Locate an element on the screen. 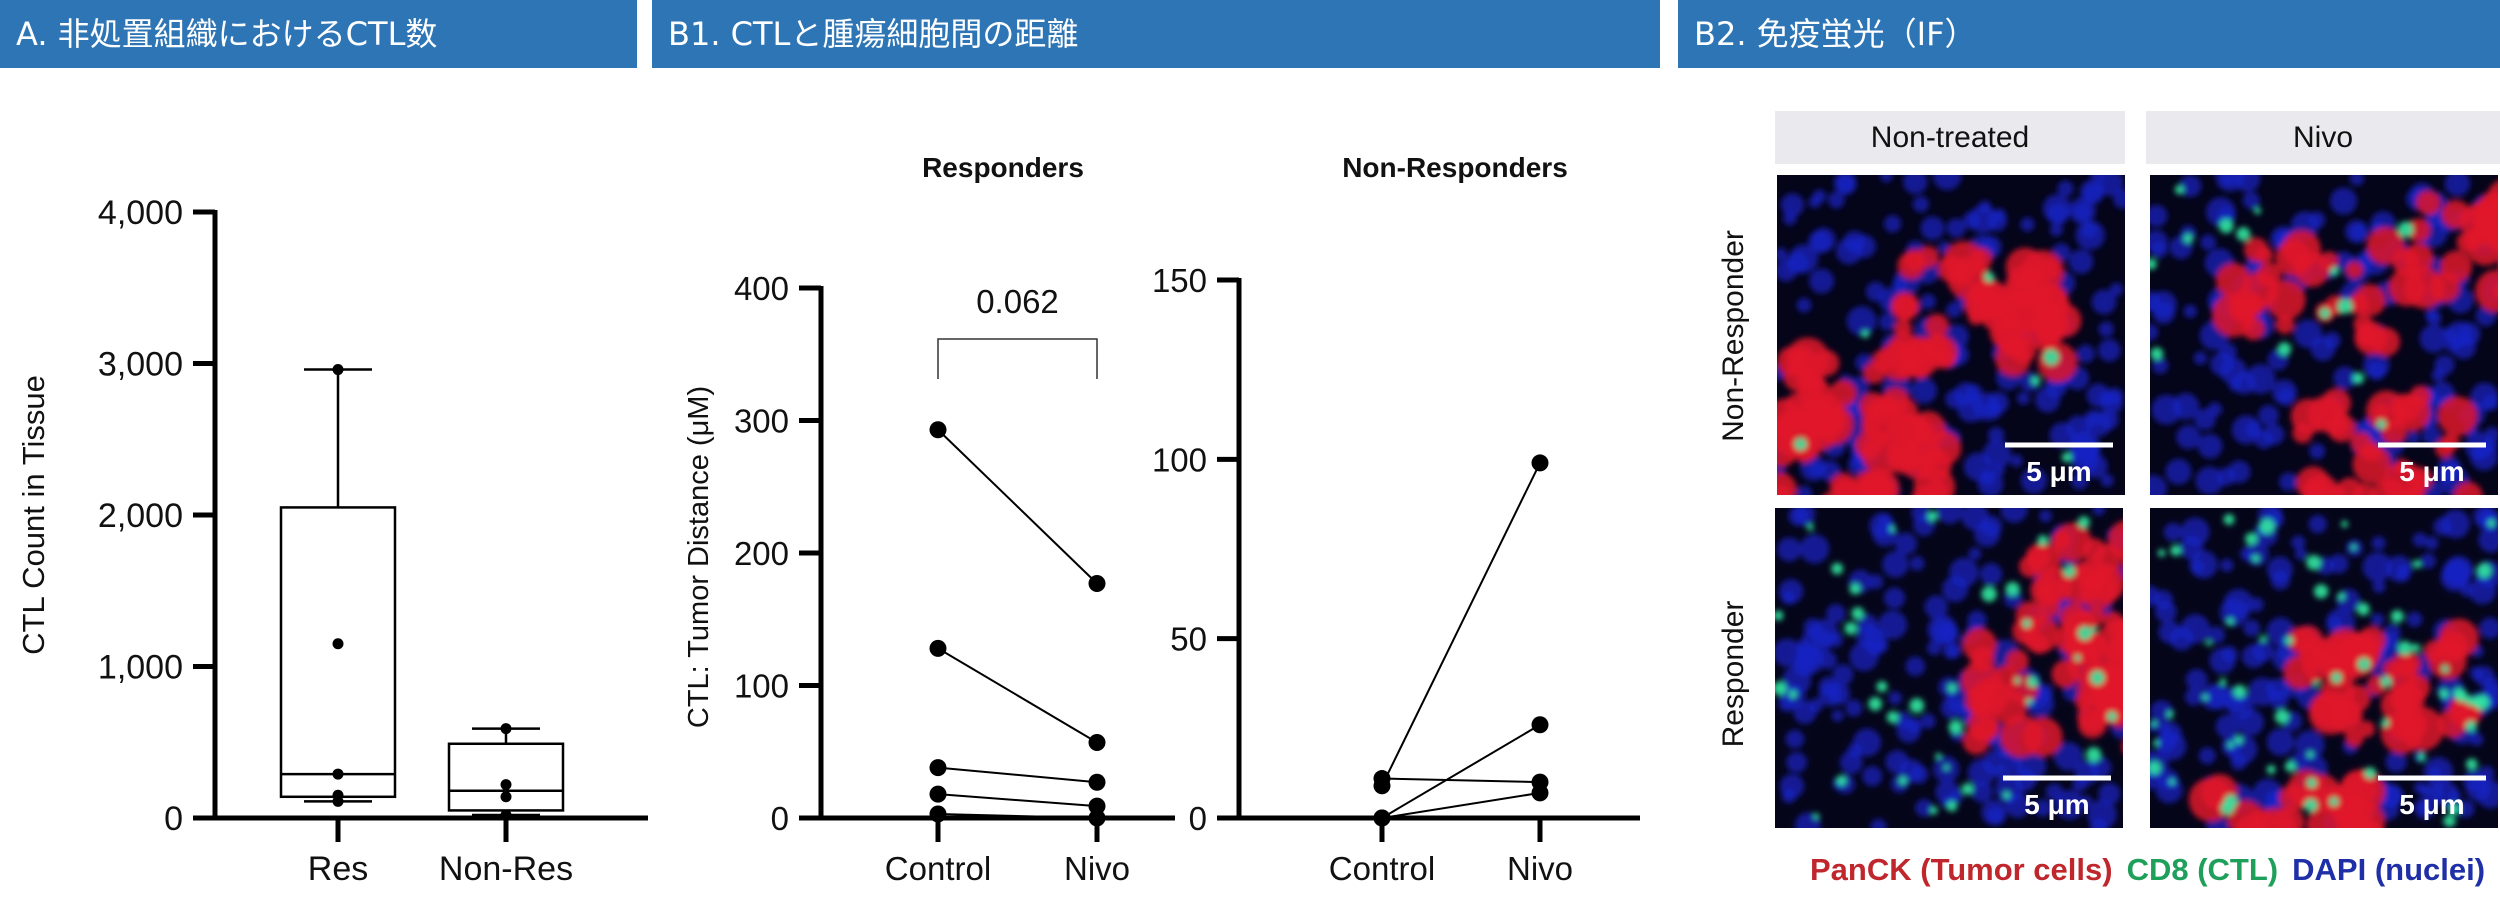  responders-chart-point-nivo is located at coordinates (1097, 742).